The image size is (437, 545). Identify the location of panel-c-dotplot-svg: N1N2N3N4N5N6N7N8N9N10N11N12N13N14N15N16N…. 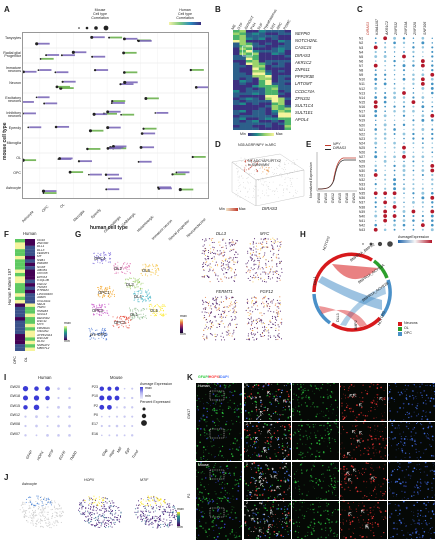
(397, 134).